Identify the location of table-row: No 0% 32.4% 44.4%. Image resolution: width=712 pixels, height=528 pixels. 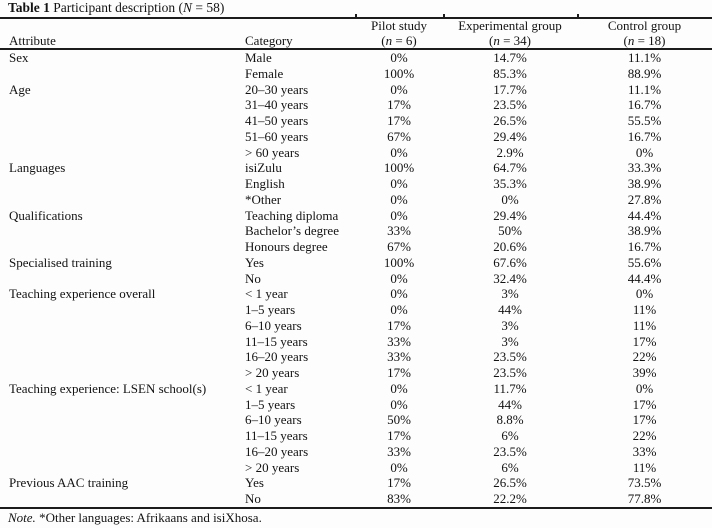
(356, 279).